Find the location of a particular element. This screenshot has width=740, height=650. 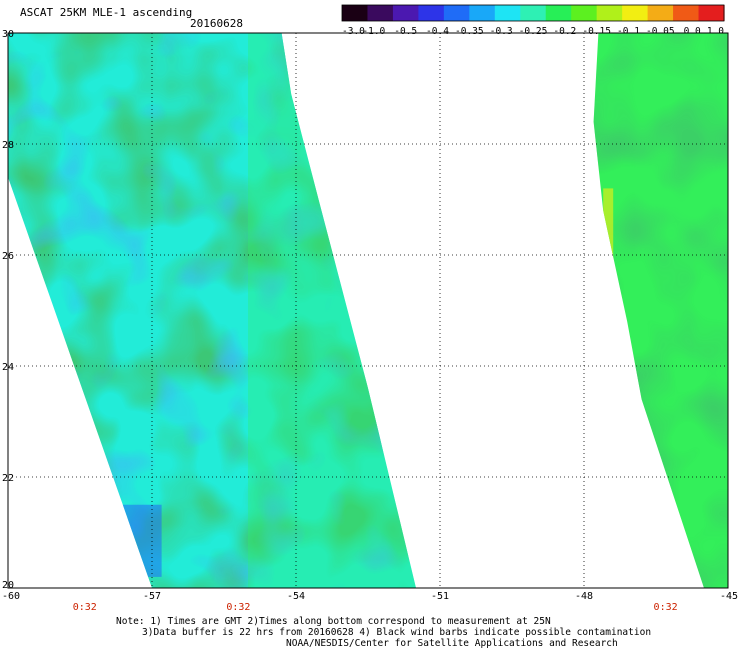

lat-tick-label: 22 is located at coordinates (8, 478).